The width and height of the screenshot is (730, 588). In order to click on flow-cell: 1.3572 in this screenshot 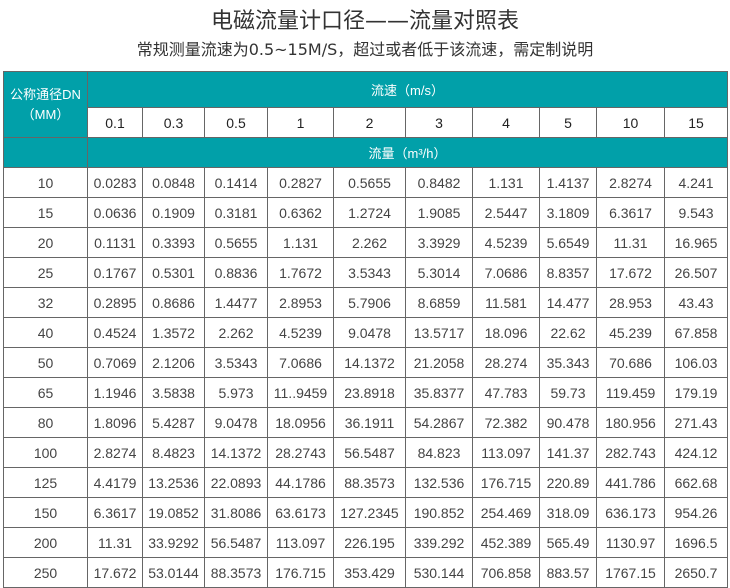, I will do `click(173, 332)`.